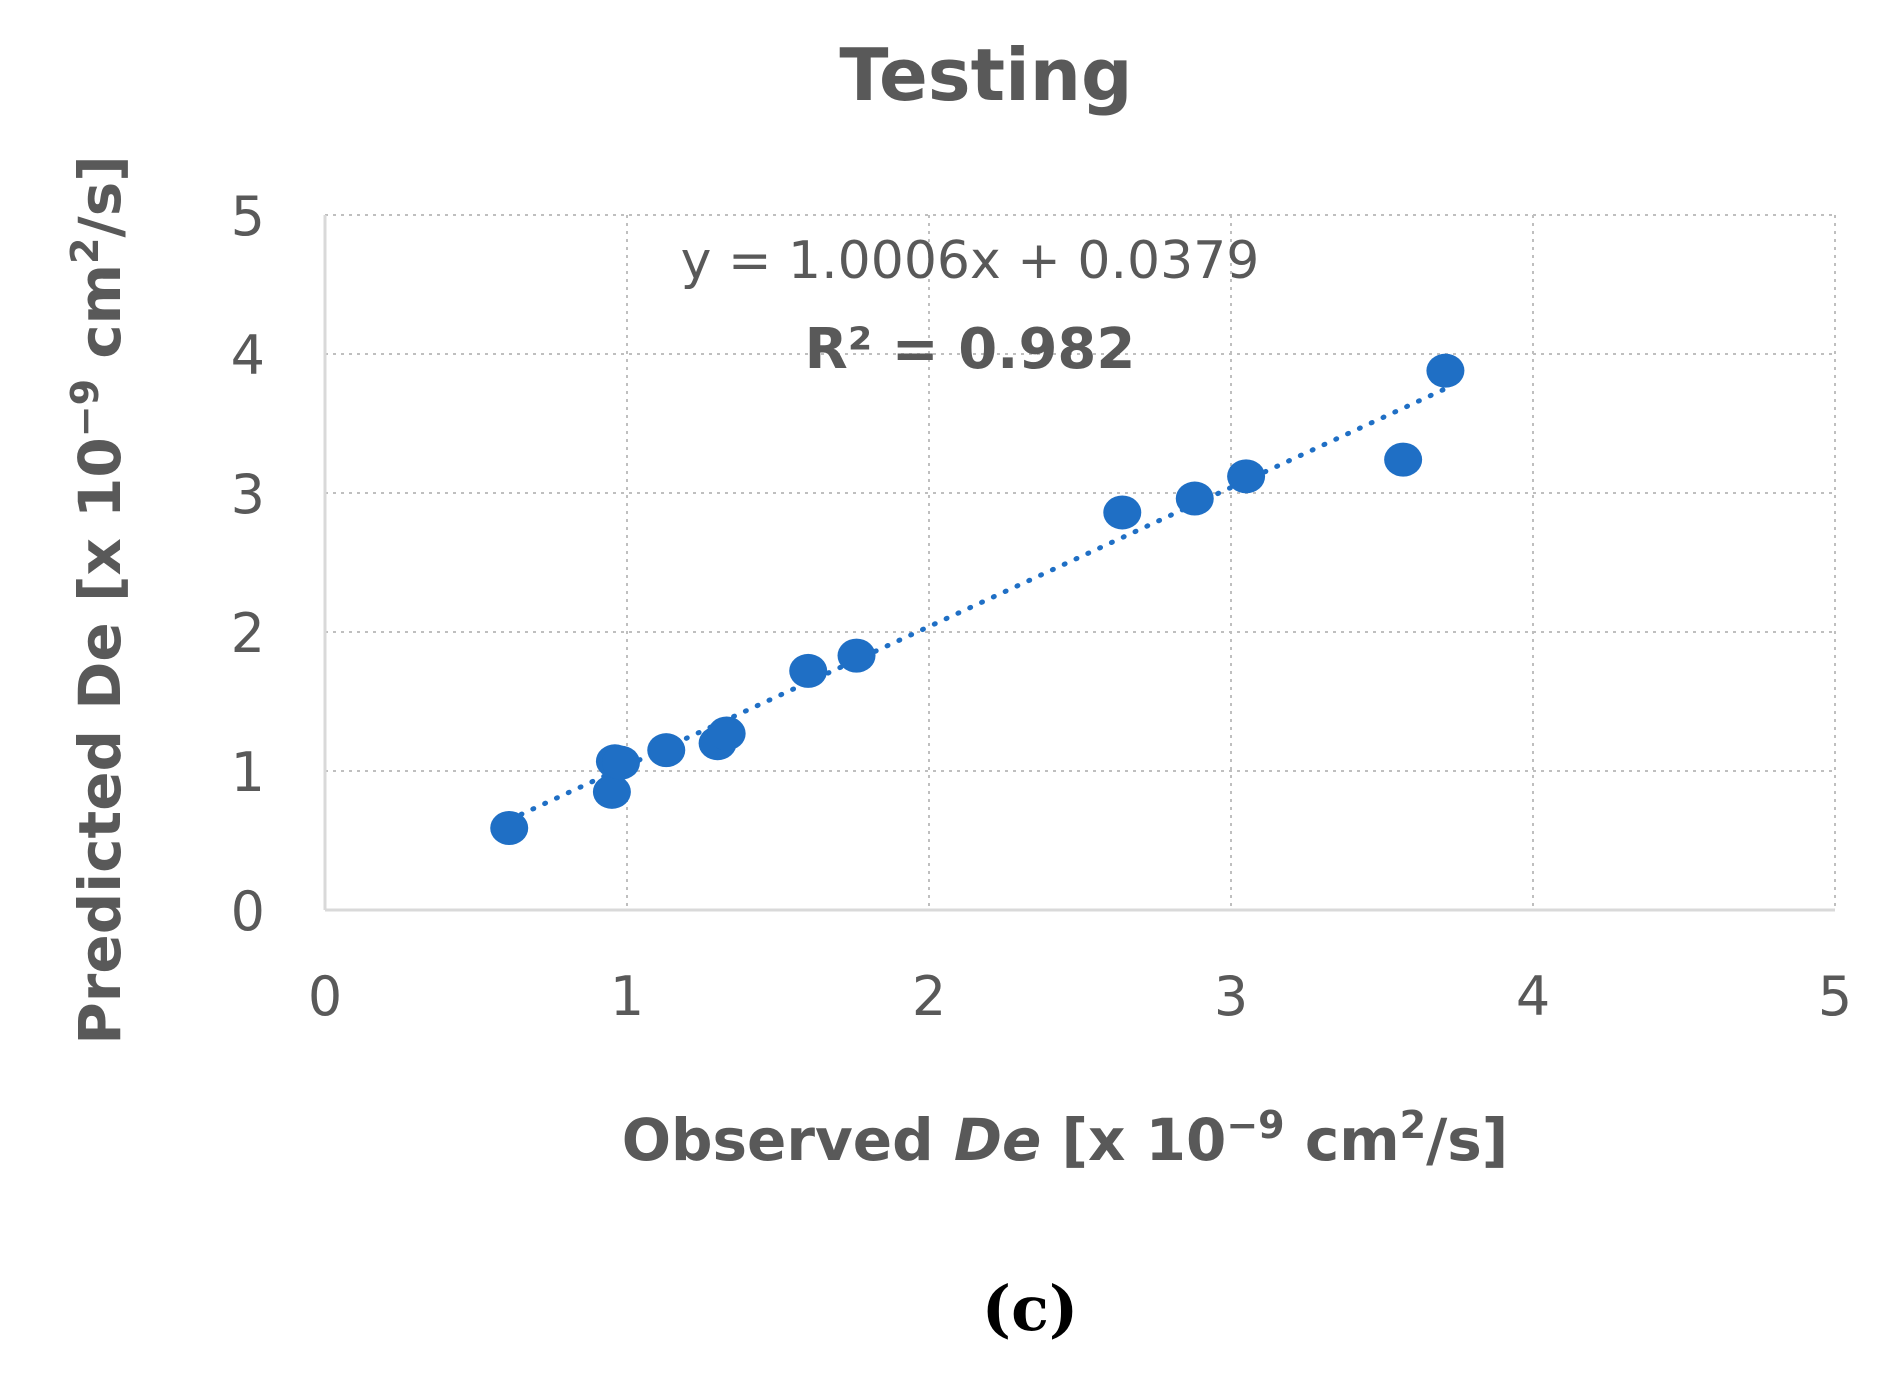 The image size is (1881, 1379). Describe the element at coordinates (248, 494) in the screenshot. I see `y-tick-label: 3` at that location.